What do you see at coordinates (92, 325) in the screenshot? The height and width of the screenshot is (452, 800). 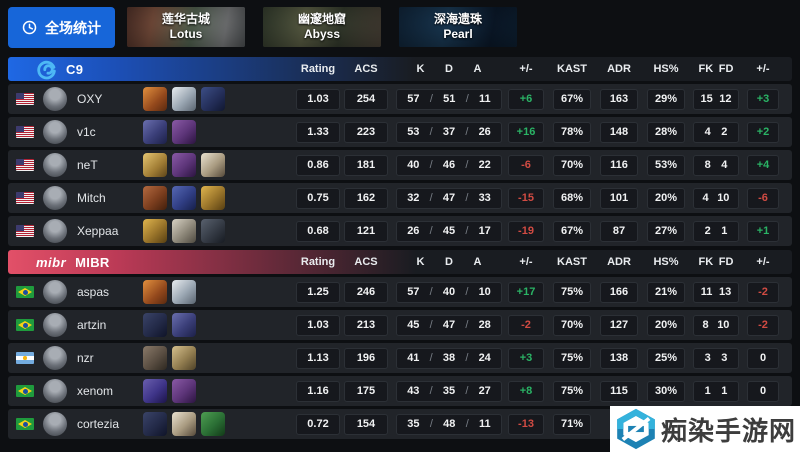 I see `player-name: artzin` at bounding box center [92, 325].